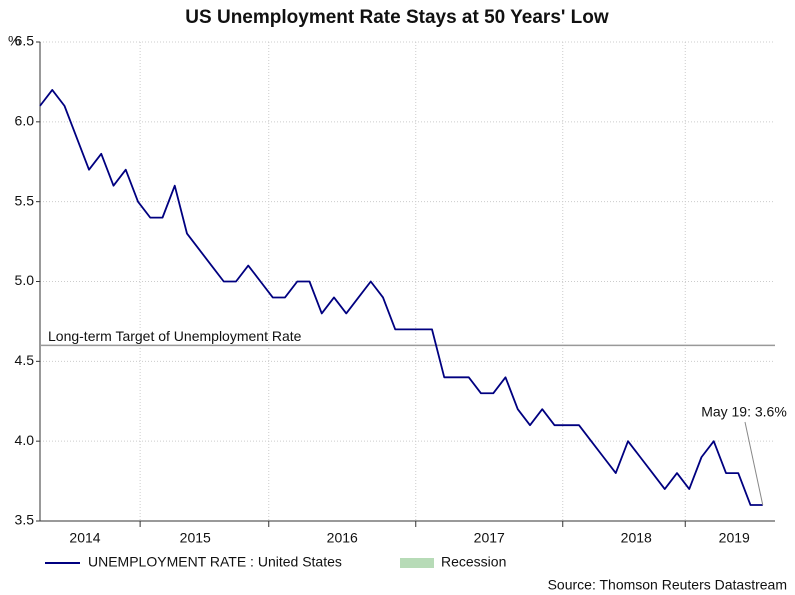 This screenshot has width=795, height=595. I want to click on x-tick-label: 2019, so click(734, 538).